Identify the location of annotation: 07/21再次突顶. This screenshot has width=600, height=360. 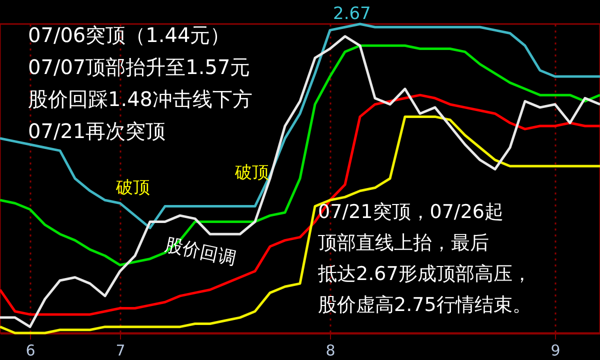
(97, 131).